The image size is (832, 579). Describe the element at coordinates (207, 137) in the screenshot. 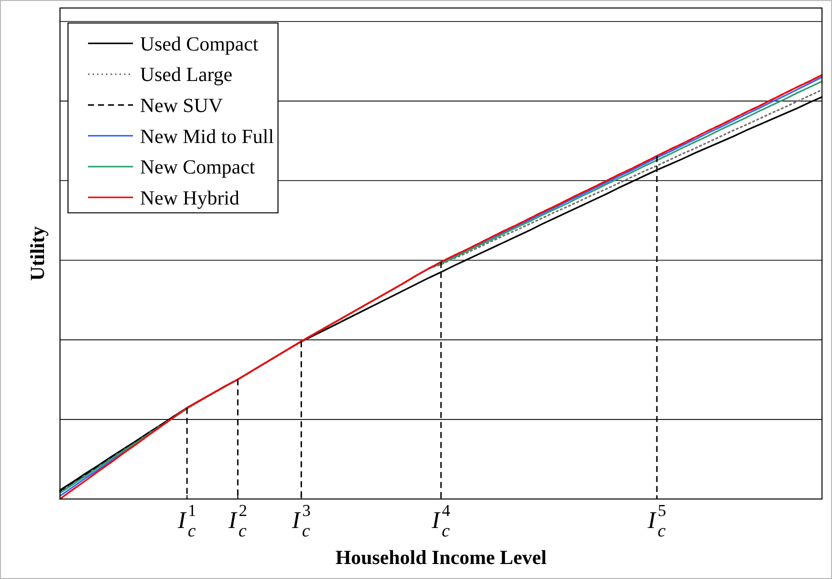

I see `legend-label: New Mid to Full` at that location.